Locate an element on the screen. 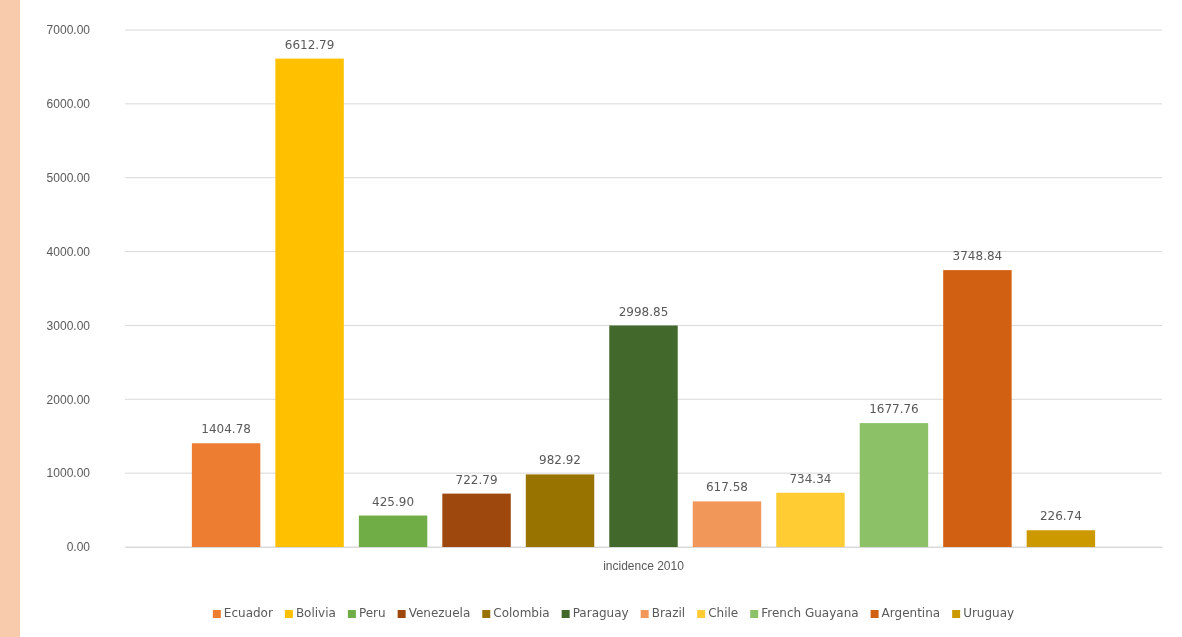 The height and width of the screenshot is (637, 1182). data-label: 3748.84 is located at coordinates (977, 256).